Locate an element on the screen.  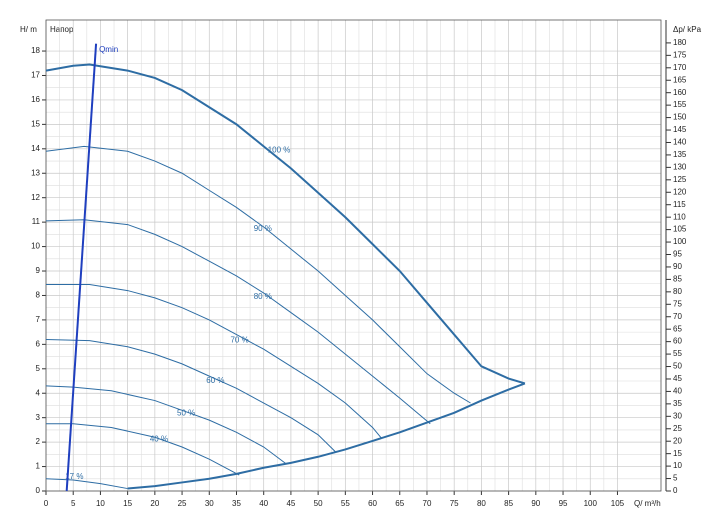
curve-label: Qmin is located at coordinates (108, 49).